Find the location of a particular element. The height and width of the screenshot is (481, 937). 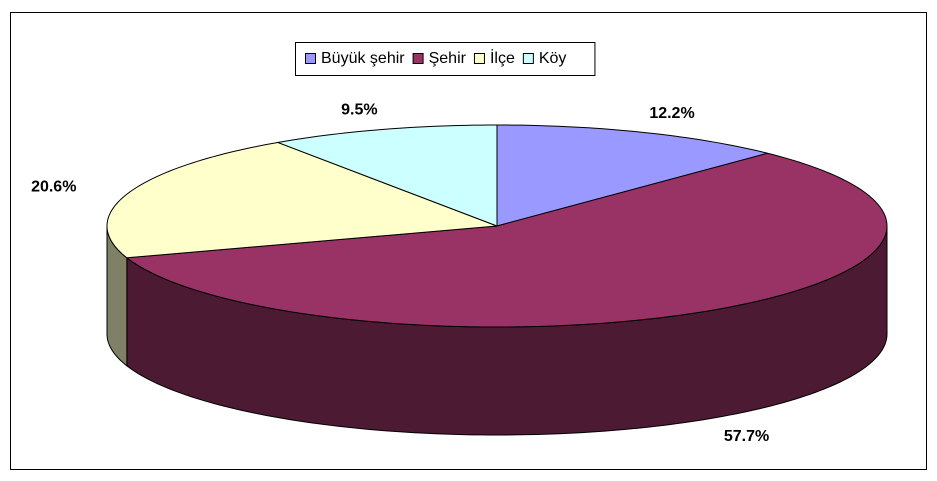

data-label: 20.6% is located at coordinates (53, 186).